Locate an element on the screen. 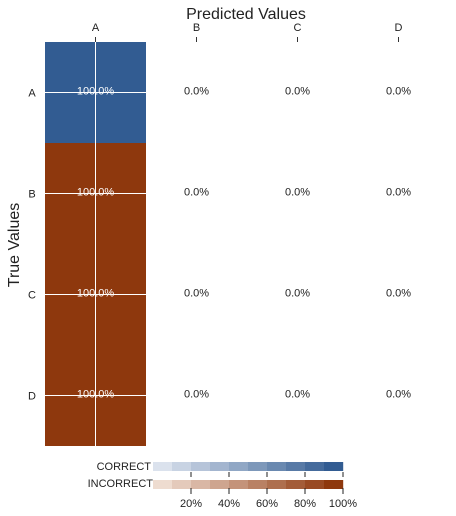  legend-tick-label-60: 60% is located at coordinates (267, 504).